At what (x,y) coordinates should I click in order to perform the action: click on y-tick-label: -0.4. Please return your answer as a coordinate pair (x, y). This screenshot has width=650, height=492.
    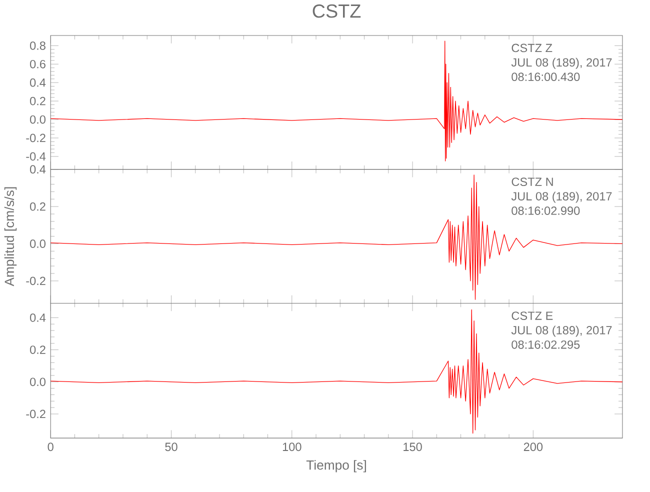
    Looking at the image, I should click on (36, 156).